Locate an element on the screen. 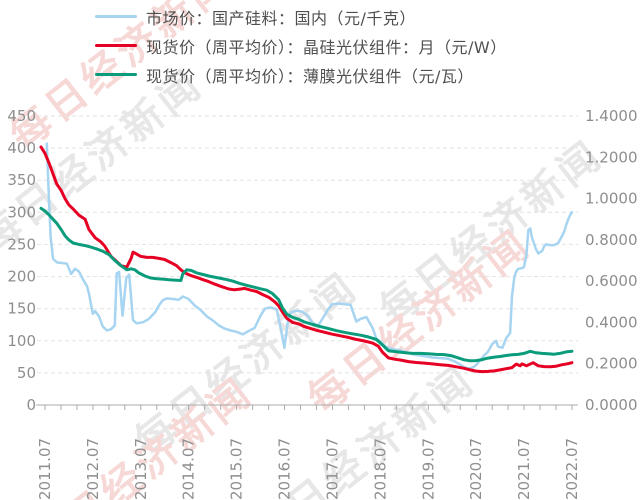 This screenshot has height=500, width=640. left-axis-label: 250 is located at coordinates (21, 244).